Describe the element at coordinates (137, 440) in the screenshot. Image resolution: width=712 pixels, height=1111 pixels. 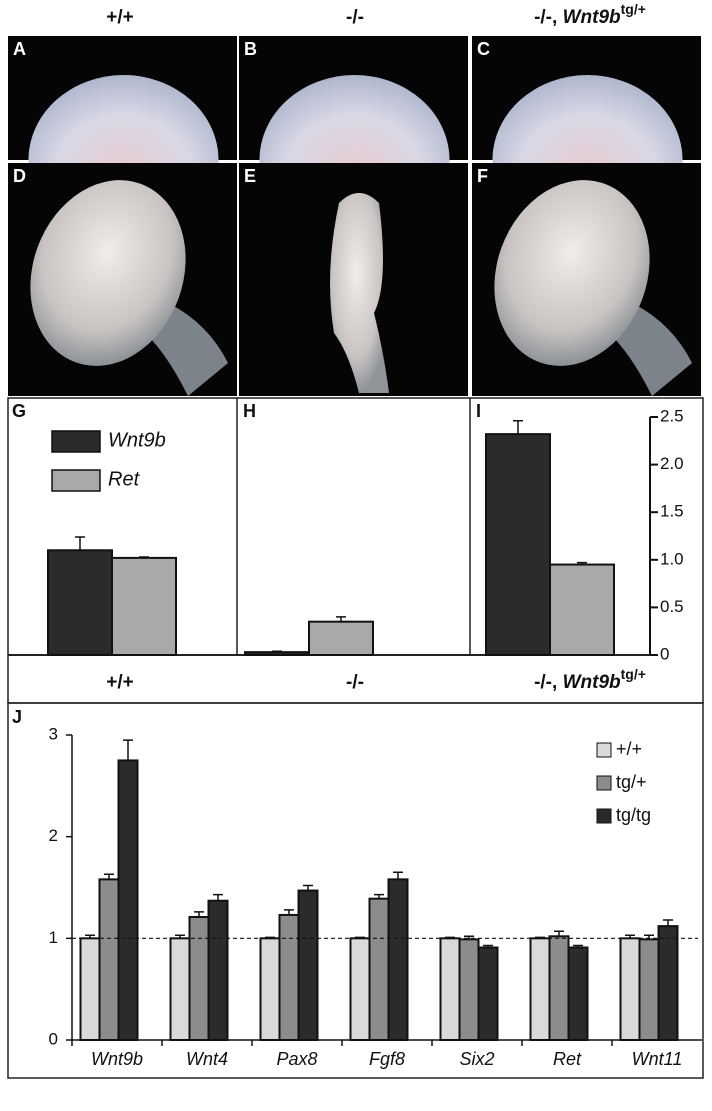
I see `legend-label: Wnt9b` at that location.